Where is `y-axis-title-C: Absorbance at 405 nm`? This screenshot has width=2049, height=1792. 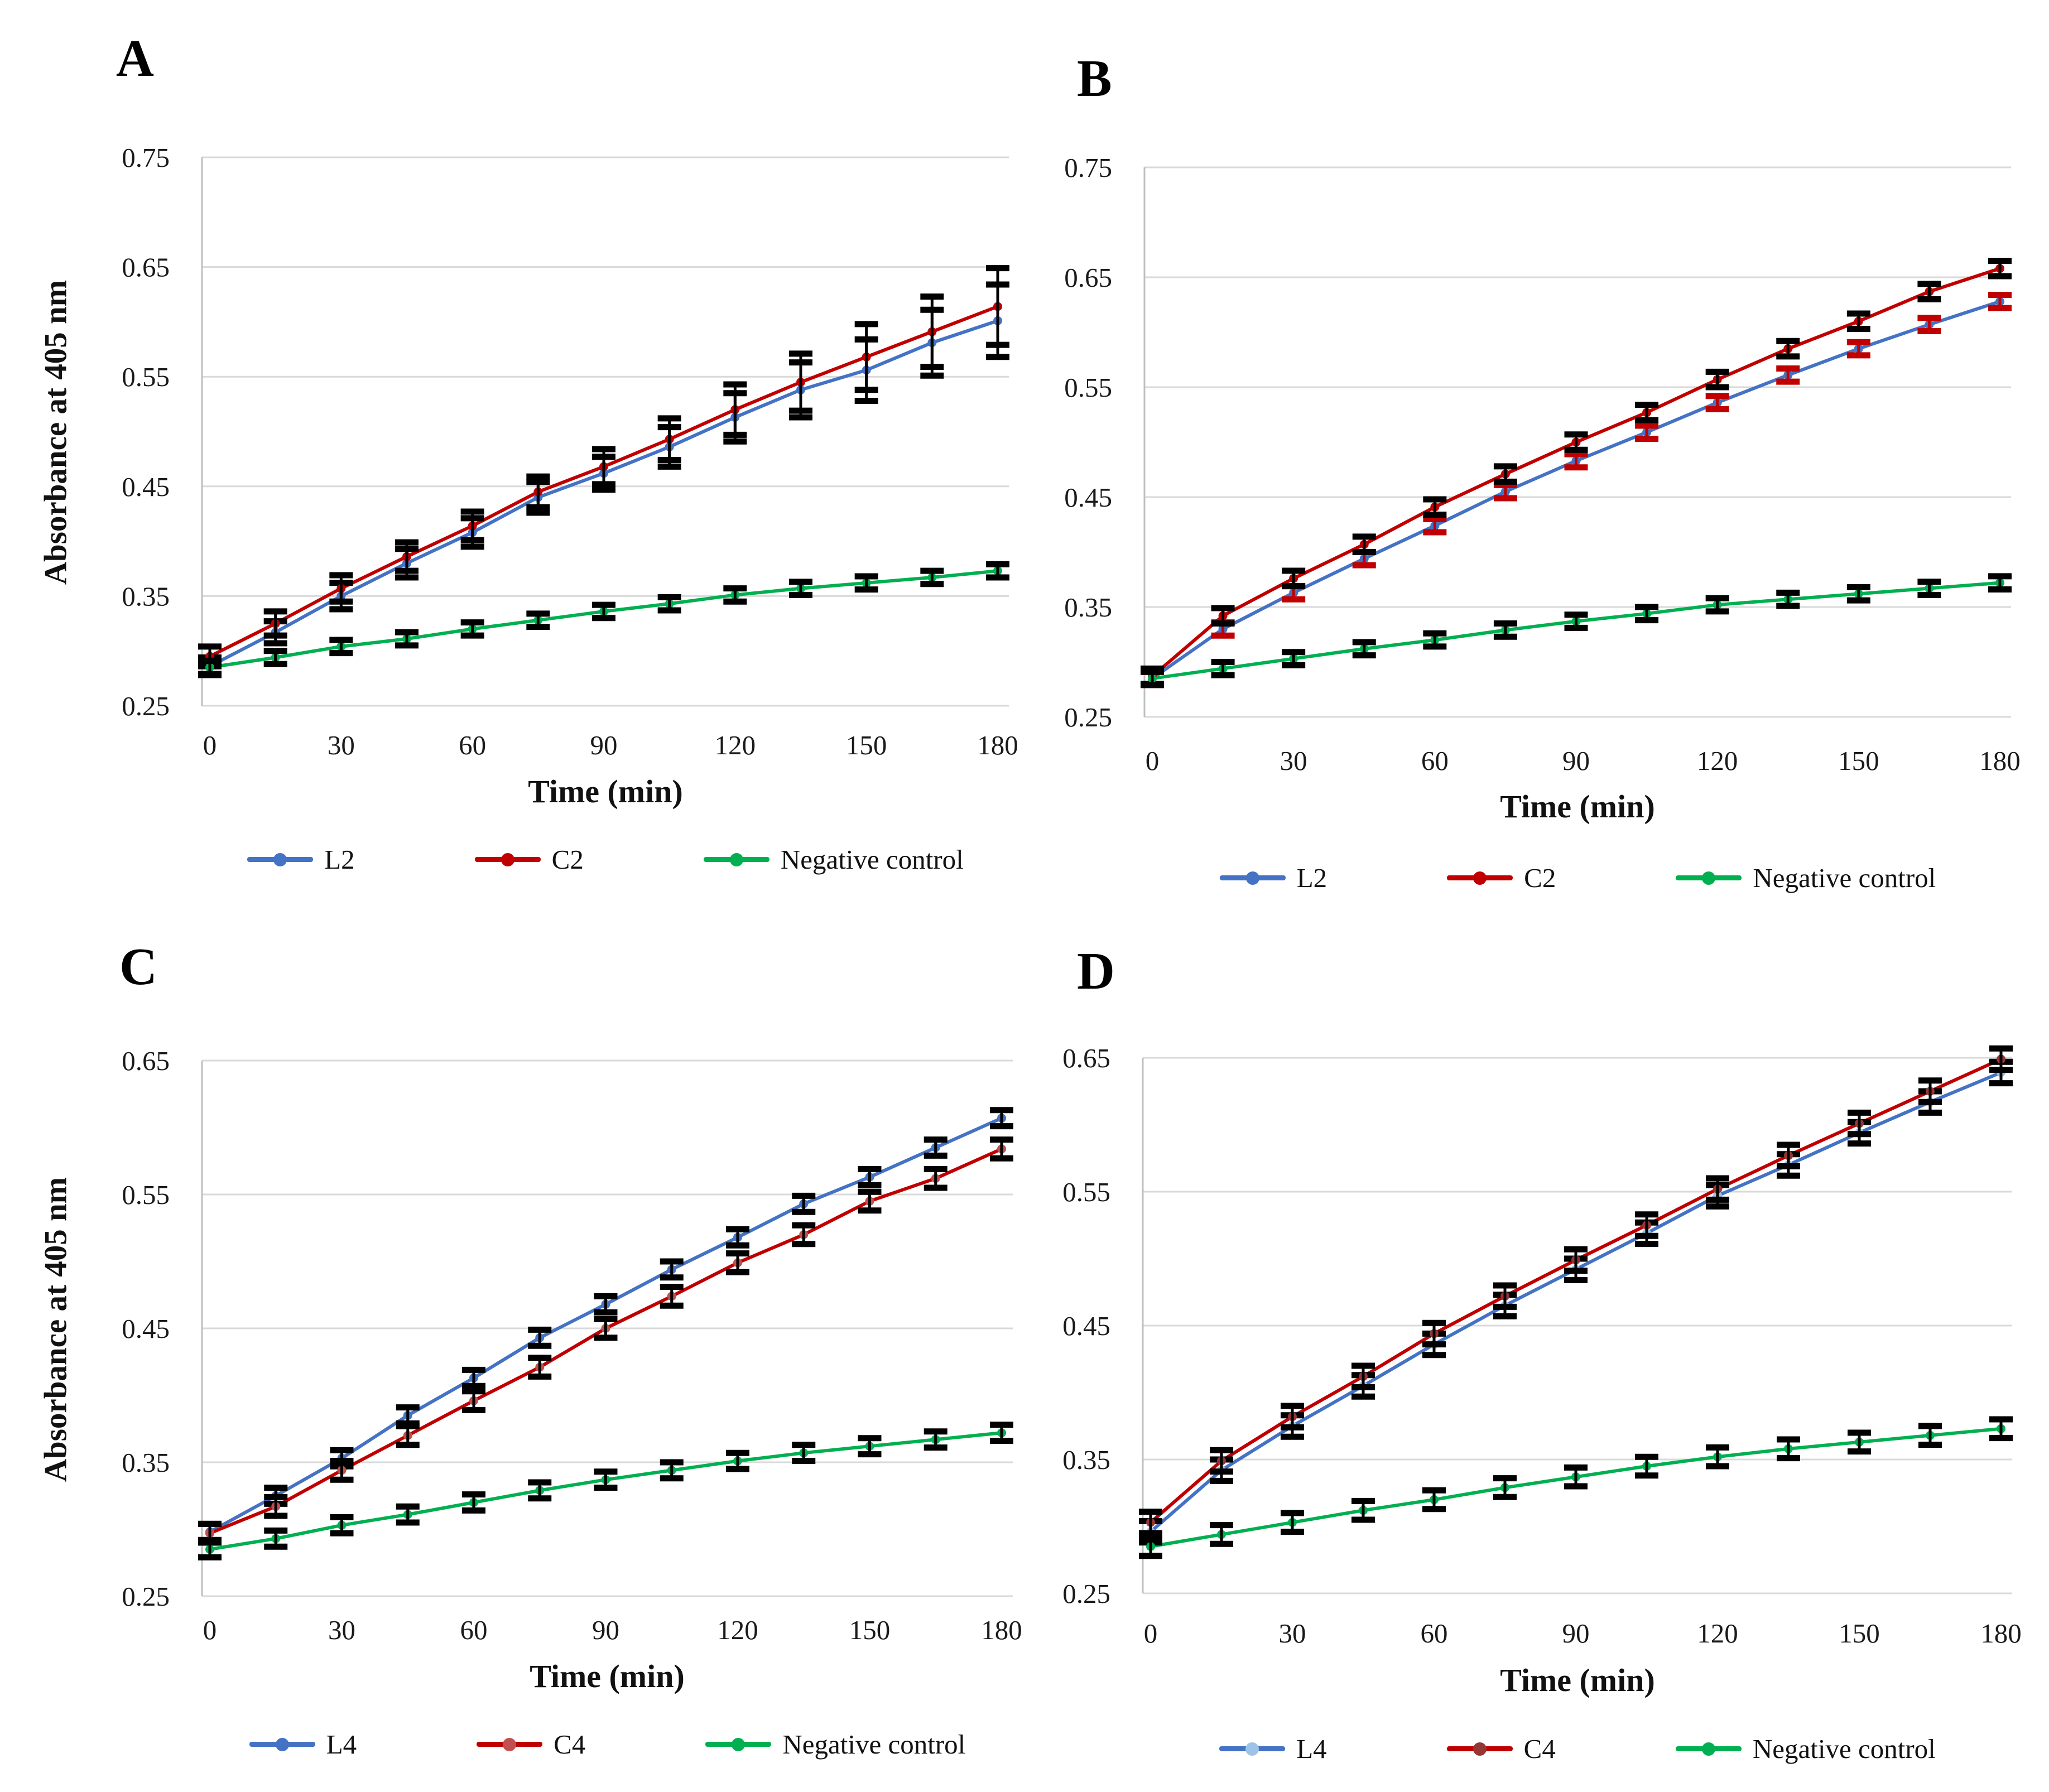 y-axis-title-C: Absorbance at 405 nm is located at coordinates (56, 1329).